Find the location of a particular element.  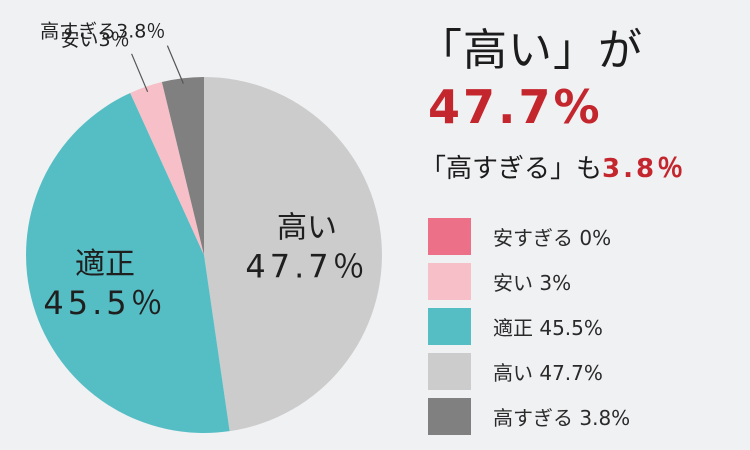

legend-item: 安すぎる 0% is located at coordinates (529, 236).